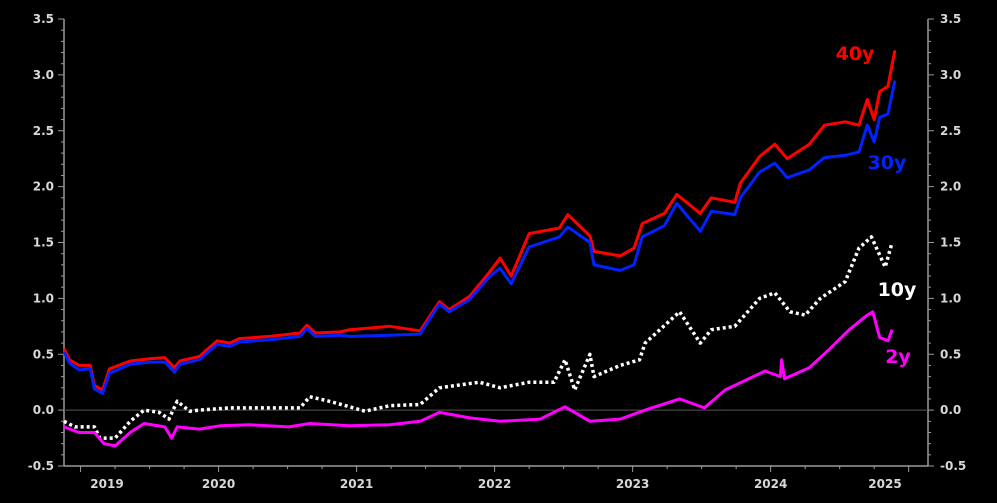 The width and height of the screenshot is (997, 503). Describe the element at coordinates (950, 19) in the screenshot. I see `y-tick-label-right: 3.5` at that location.